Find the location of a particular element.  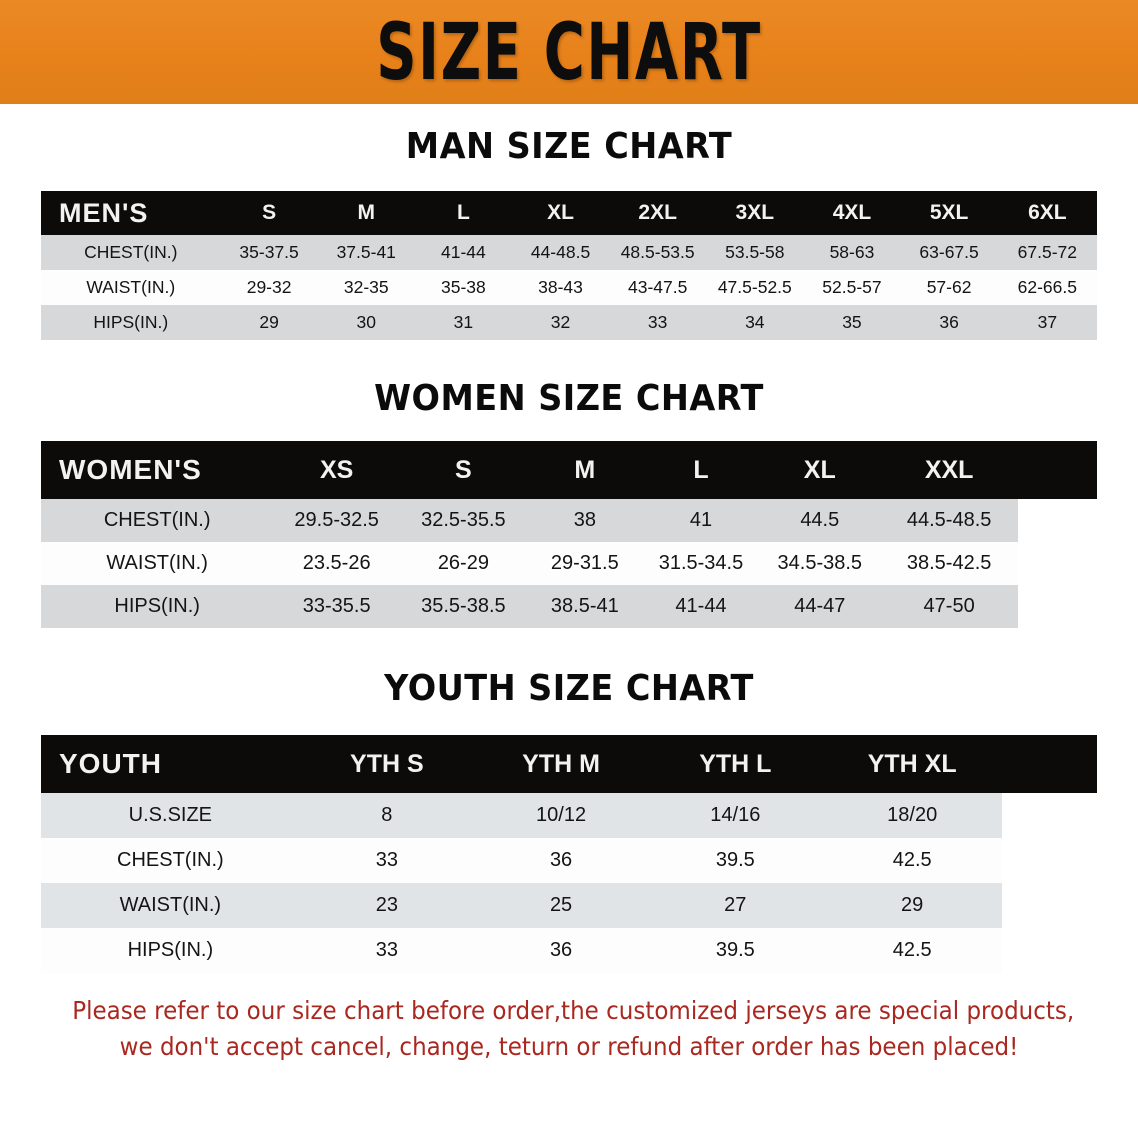

youth-cell-2-3: 29 is located at coordinates (912, 905).